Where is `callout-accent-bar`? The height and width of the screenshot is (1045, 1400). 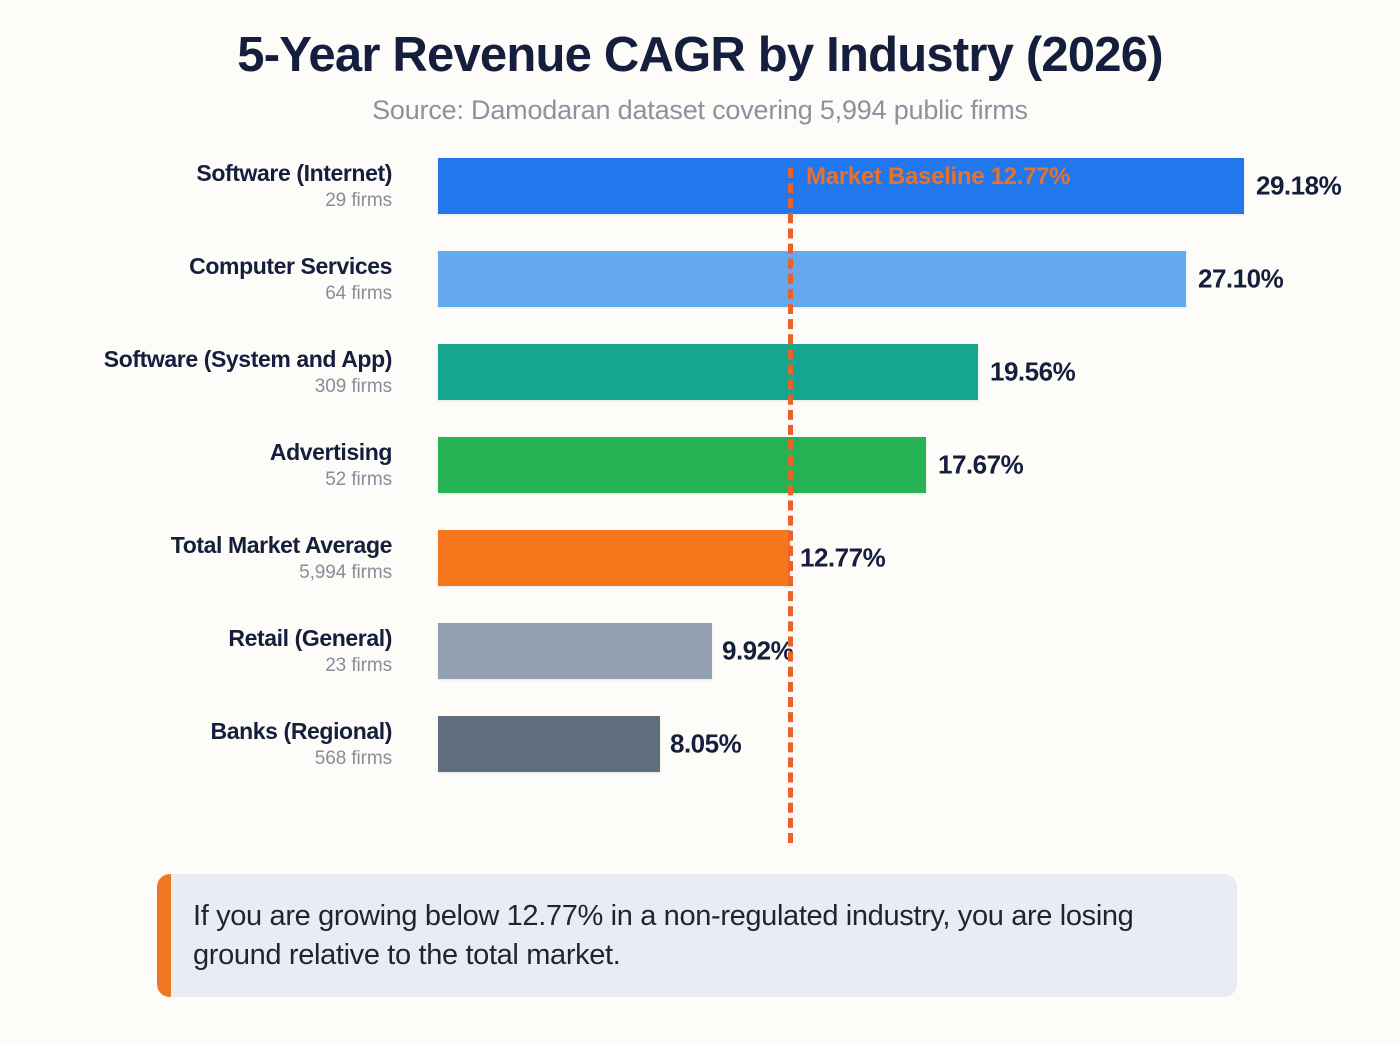 callout-accent-bar is located at coordinates (164, 935).